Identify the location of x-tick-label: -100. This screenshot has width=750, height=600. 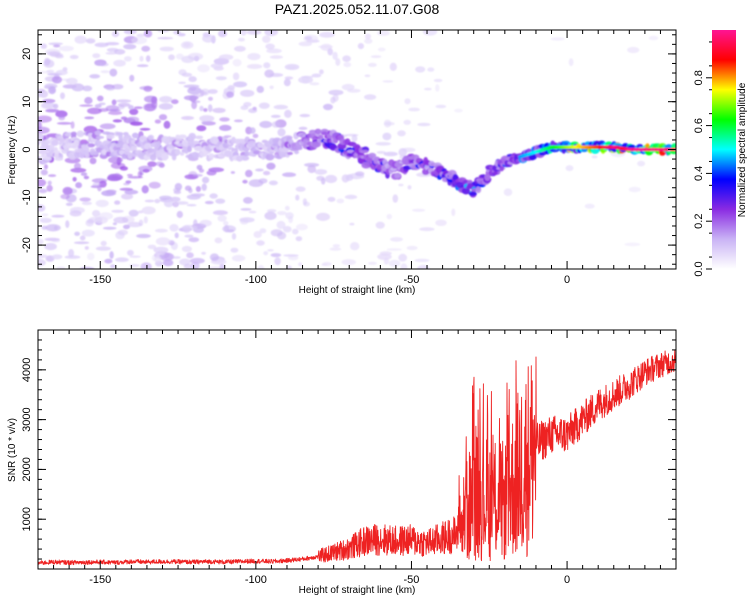
(256, 580).